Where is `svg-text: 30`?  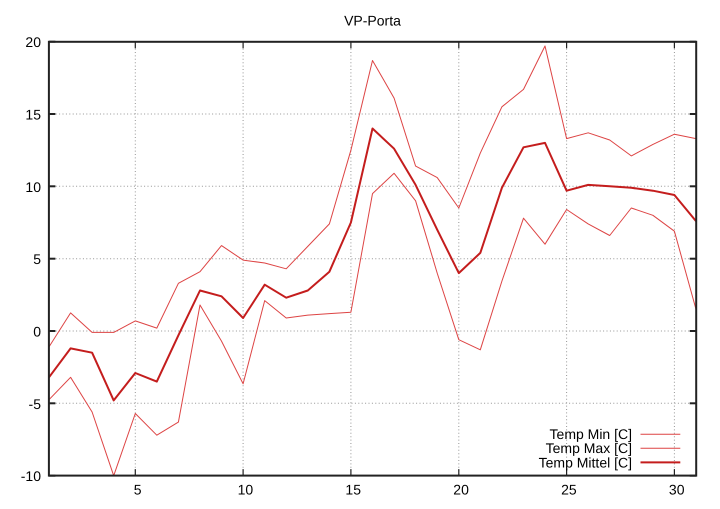 svg-text: 30 is located at coordinates (677, 490).